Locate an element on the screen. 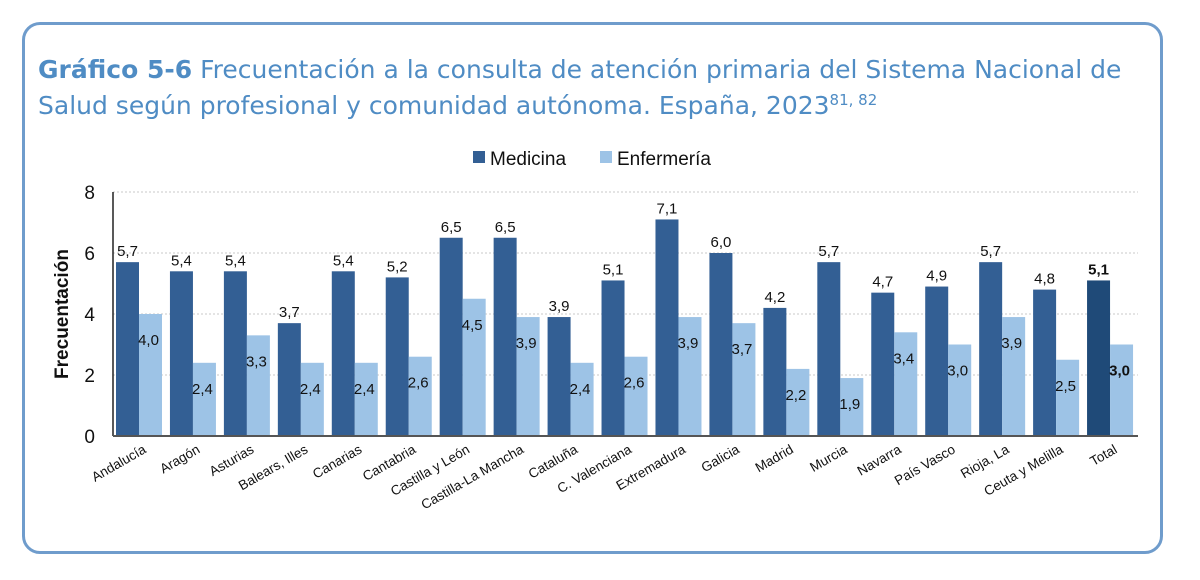 Image resolution: width=1200 pixels, height=580 pixels. legend-swatch-medicina is located at coordinates (479, 157).